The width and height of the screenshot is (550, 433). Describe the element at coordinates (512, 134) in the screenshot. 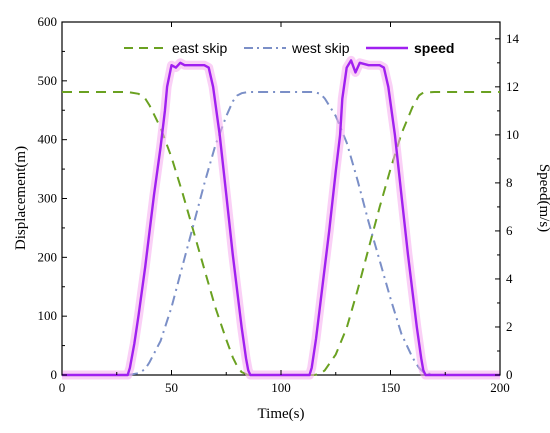

I see `y-right-tick-label: 10` at that location.